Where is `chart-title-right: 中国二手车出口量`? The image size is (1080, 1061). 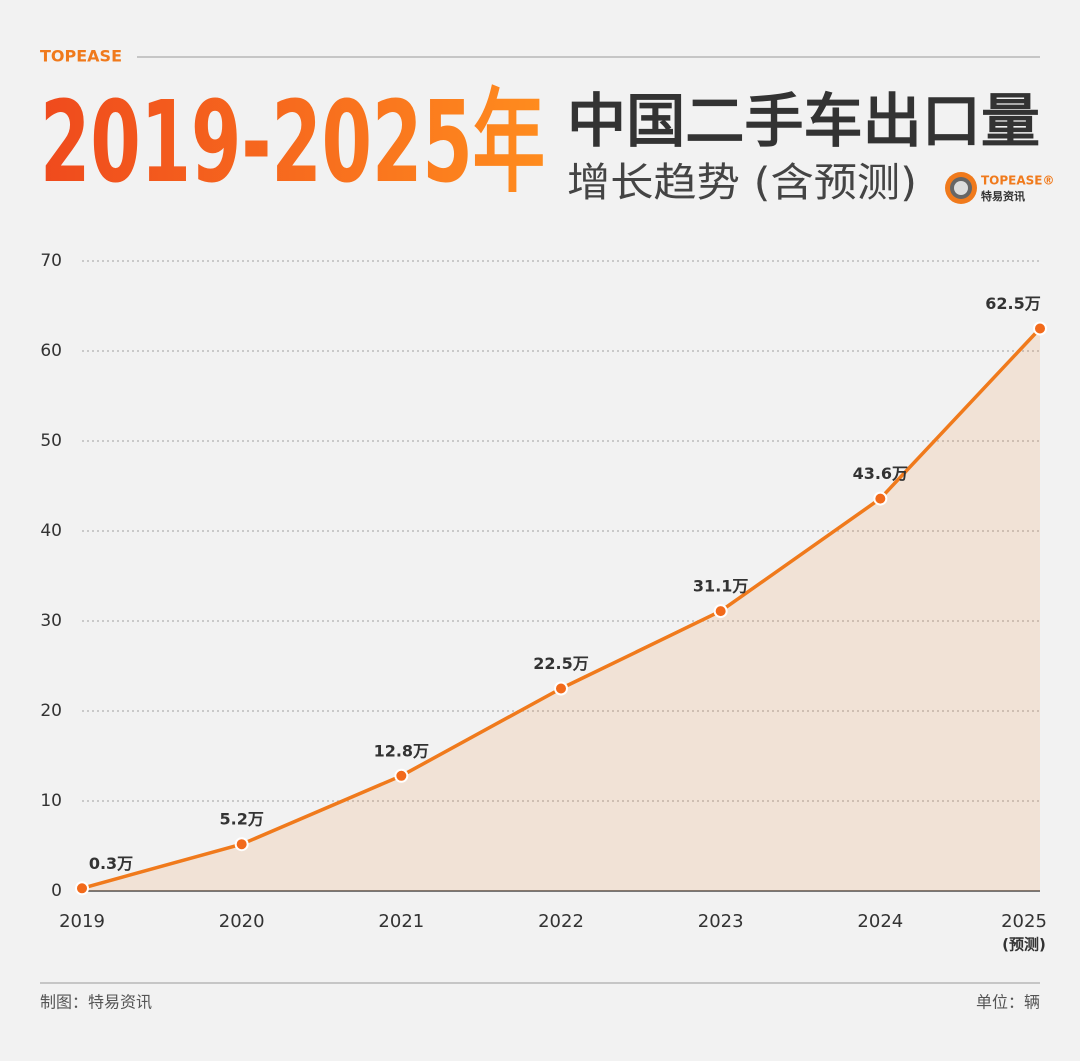
chart-title-right: 中国二手车出口量 is located at coordinates (803, 121).